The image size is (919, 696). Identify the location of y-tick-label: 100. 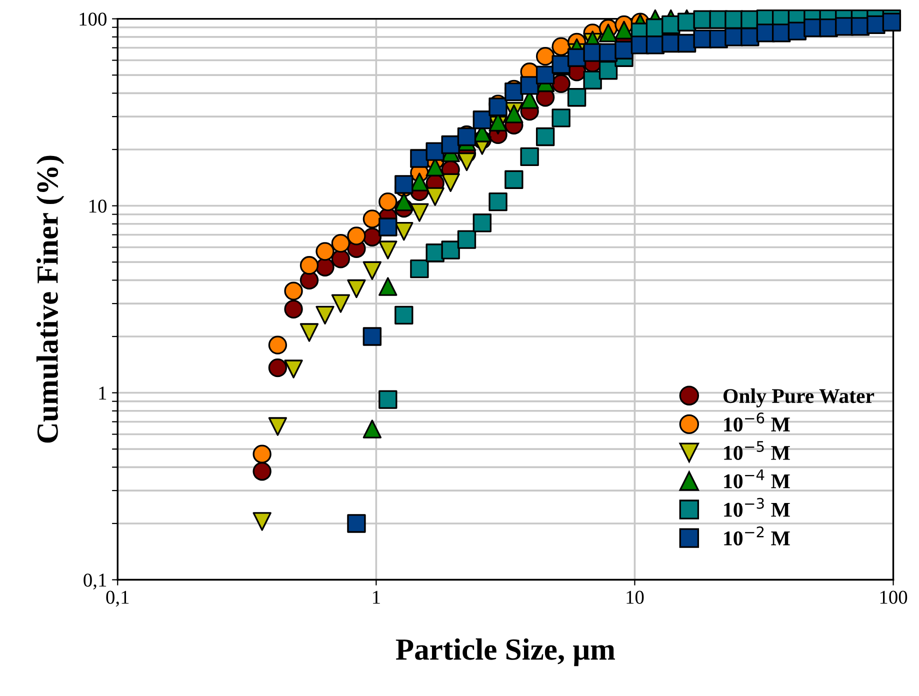
(93, 19).